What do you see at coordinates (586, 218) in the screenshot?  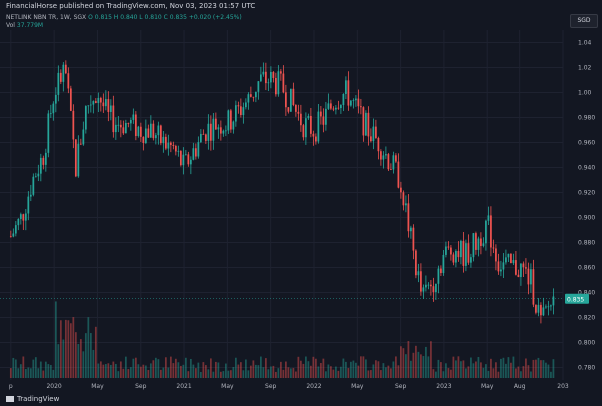 I see `y-tick-label-6: 0.900` at bounding box center [586, 218].